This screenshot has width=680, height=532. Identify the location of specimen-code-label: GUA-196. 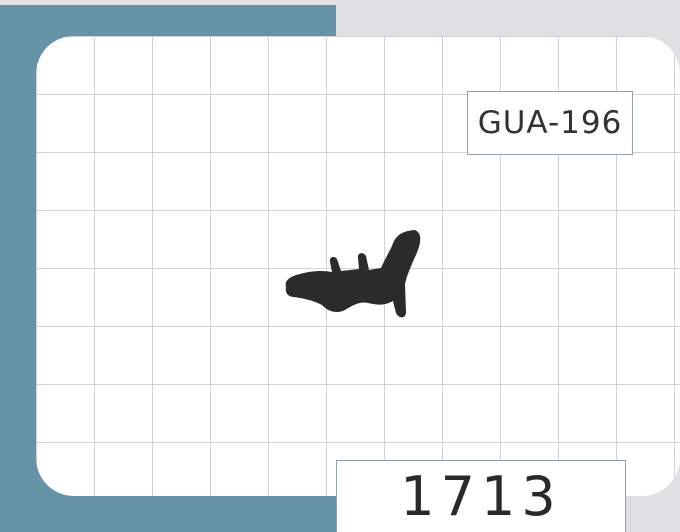
(550, 123).